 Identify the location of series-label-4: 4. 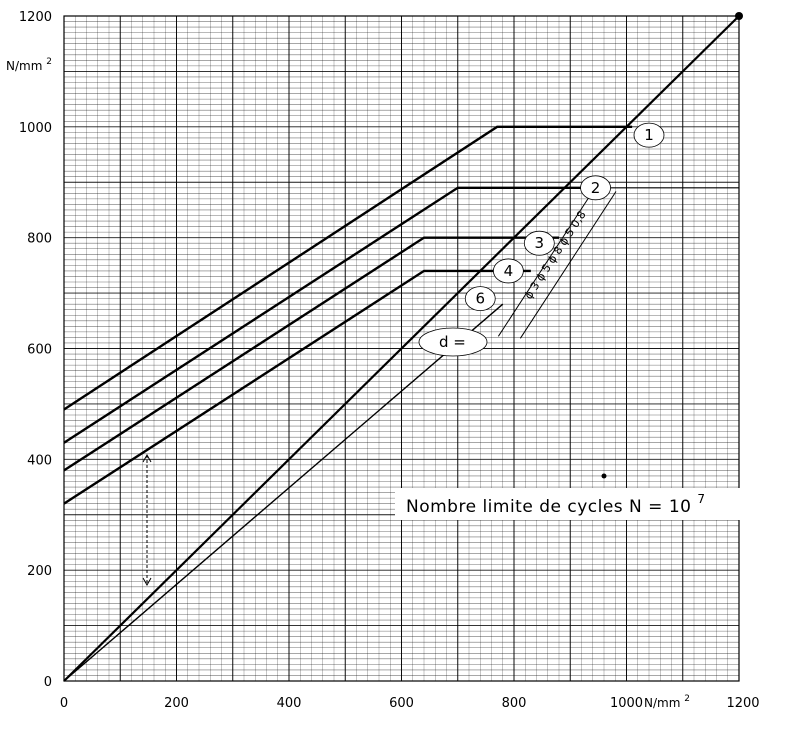
(509, 271).